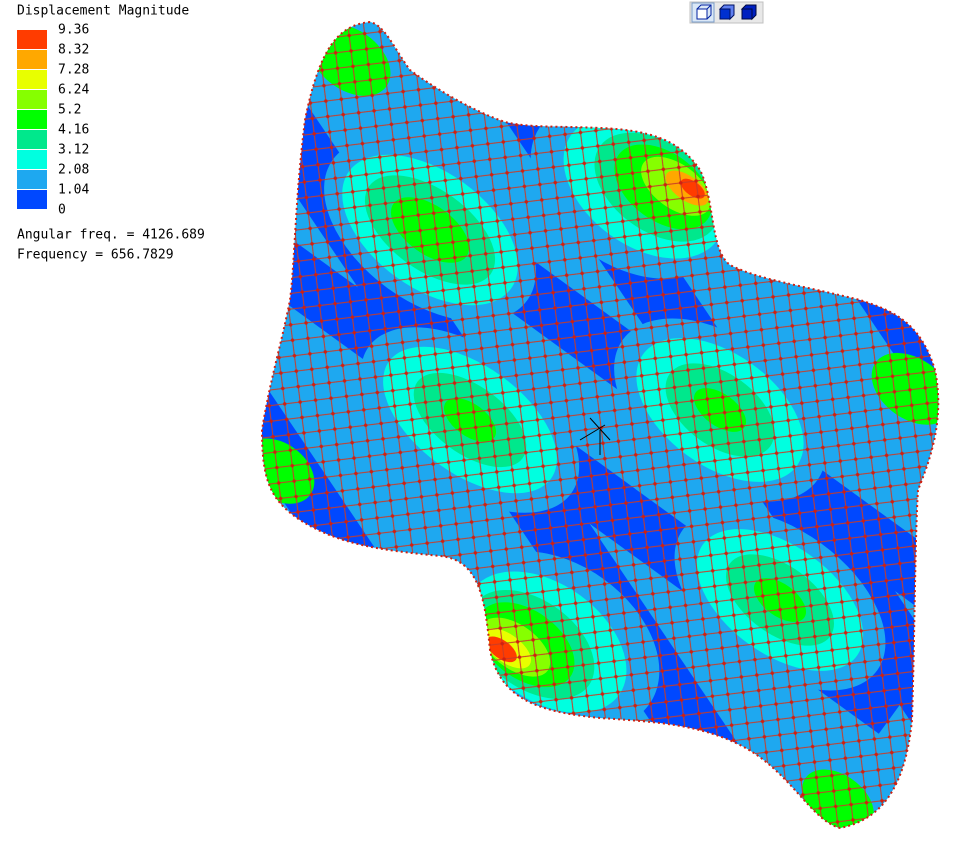 The width and height of the screenshot is (964, 866). Describe the element at coordinates (103, 11) in the screenshot. I see `legend-title: Displacement Magnitude` at that location.